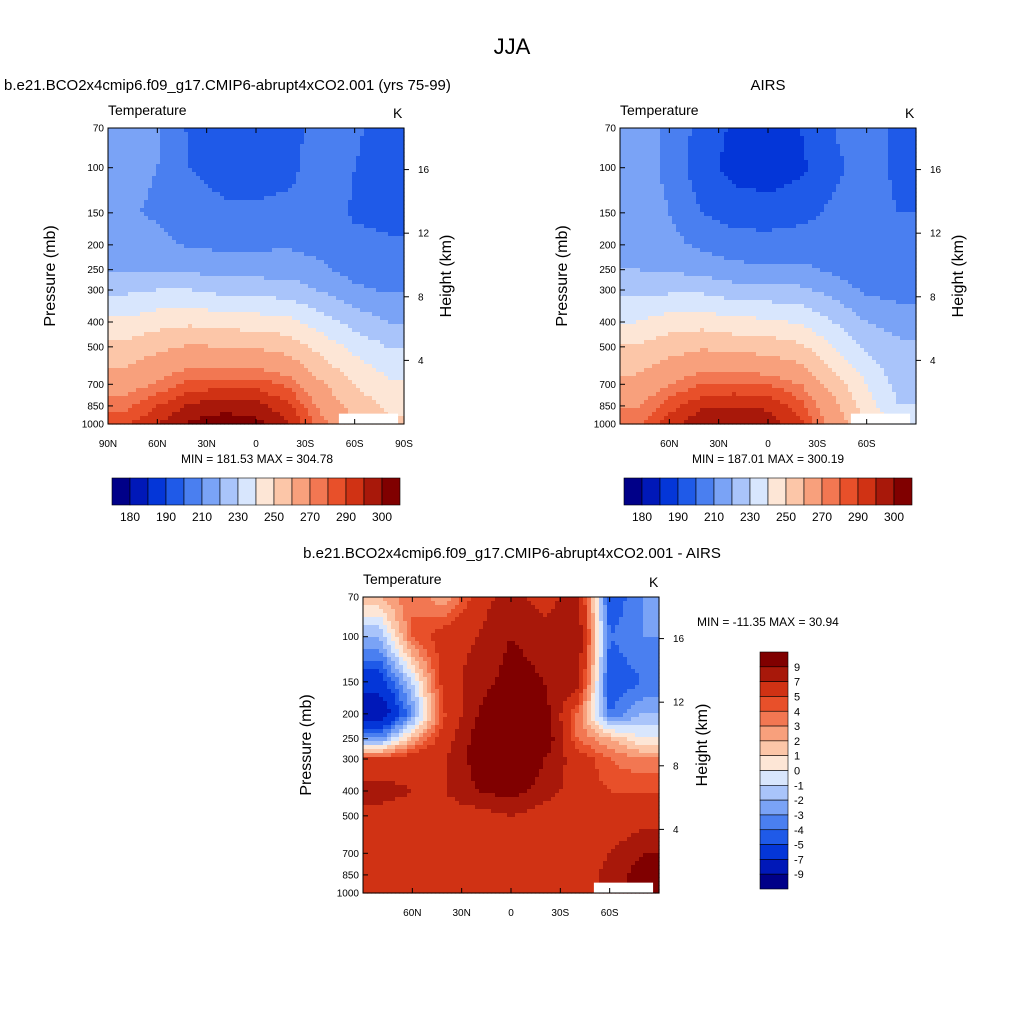 Image resolution: width=1024 pixels, height=1024 pixels. What do you see at coordinates (350, 682) in the screenshot?
I see `panel3-ytick-label: 150` at bounding box center [350, 682].